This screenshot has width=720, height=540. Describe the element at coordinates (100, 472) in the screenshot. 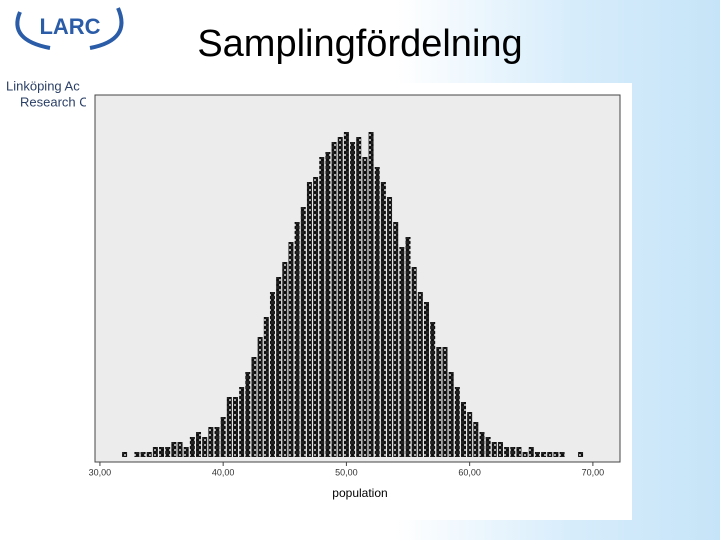

I see `x-tick-label: 30,00` at that location.